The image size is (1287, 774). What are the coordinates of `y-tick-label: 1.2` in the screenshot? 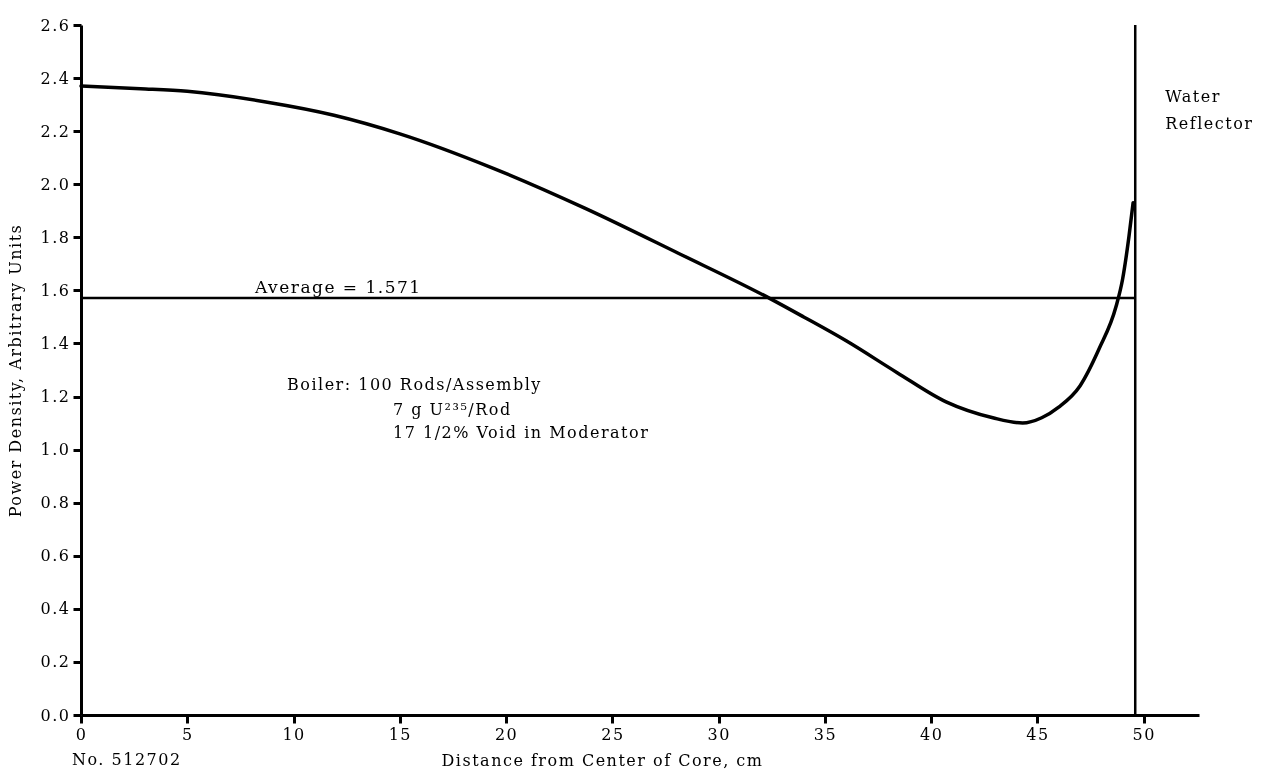 It's located at (55, 397).